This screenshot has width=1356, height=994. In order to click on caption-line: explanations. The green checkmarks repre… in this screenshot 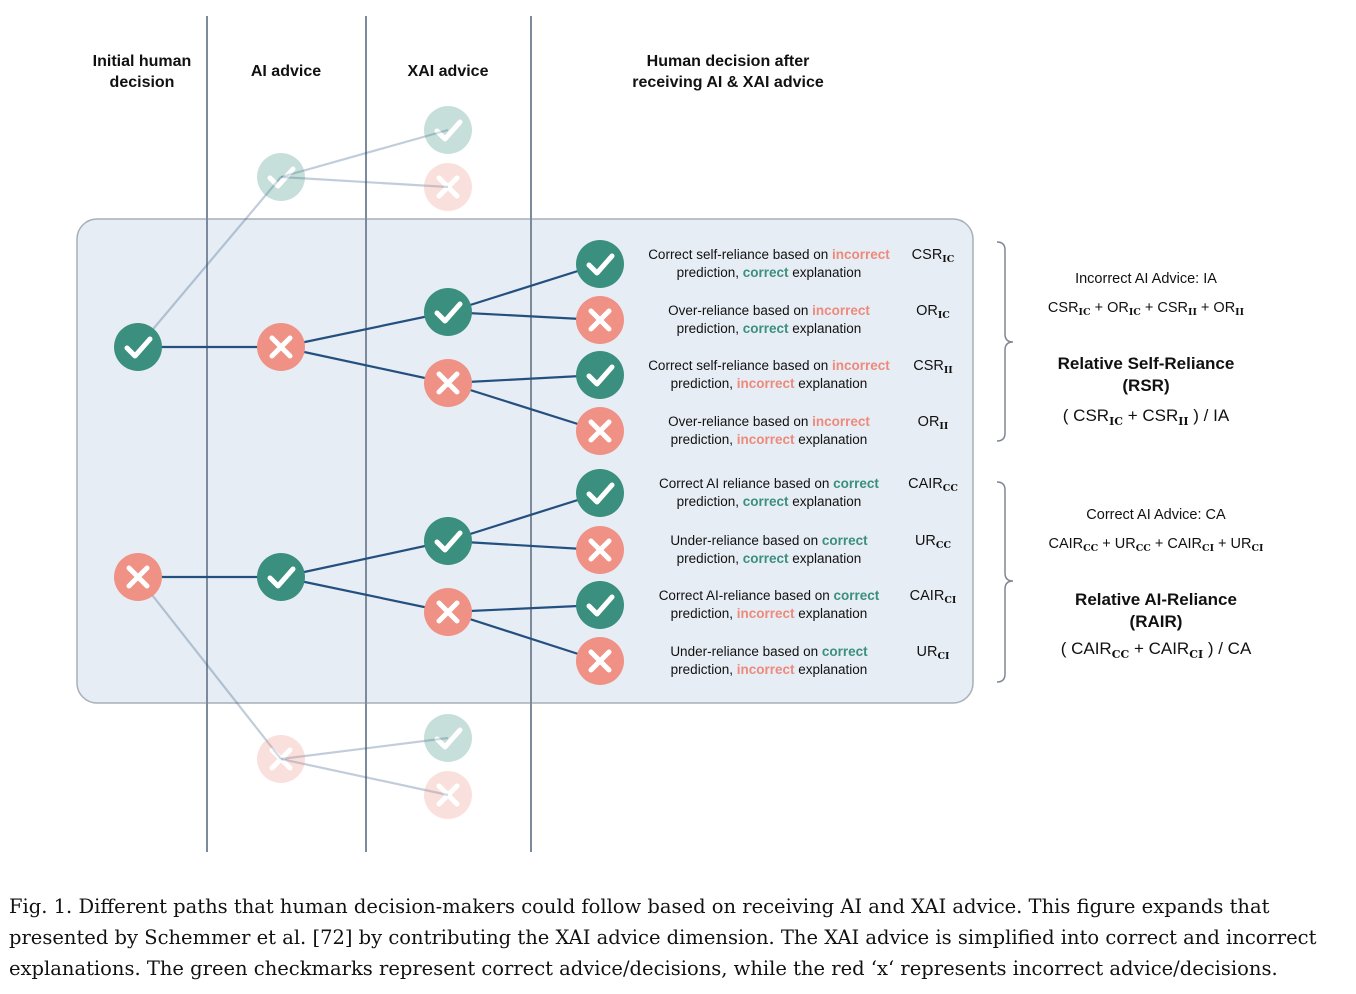, I will do `click(643, 968)`.